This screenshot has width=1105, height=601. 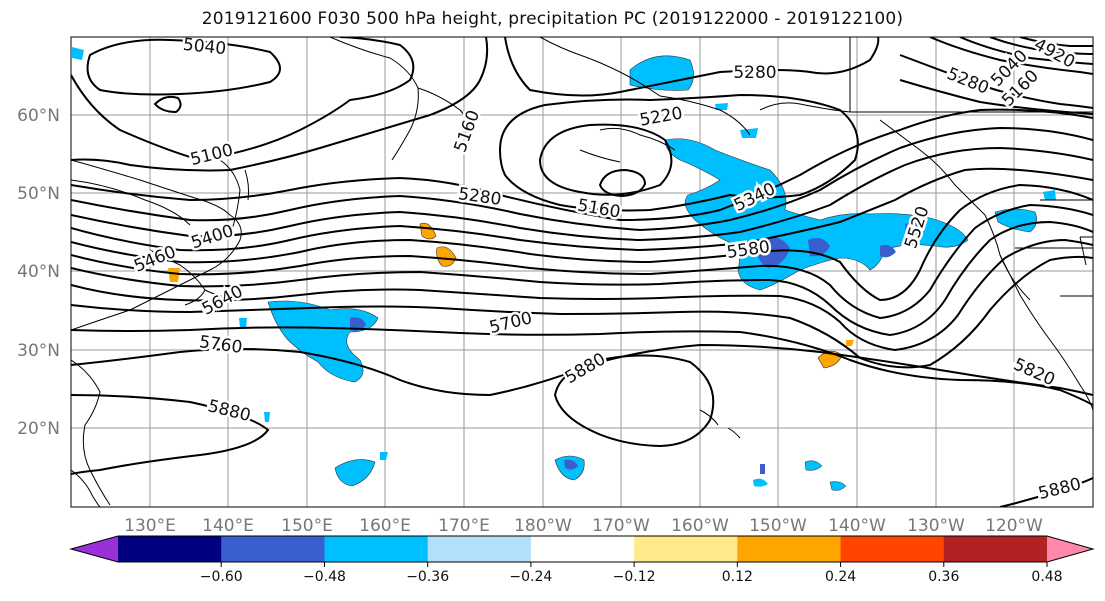 What do you see at coordinates (634, 577) in the screenshot?
I see `colorbar-tick-label: −0.12` at bounding box center [634, 577].